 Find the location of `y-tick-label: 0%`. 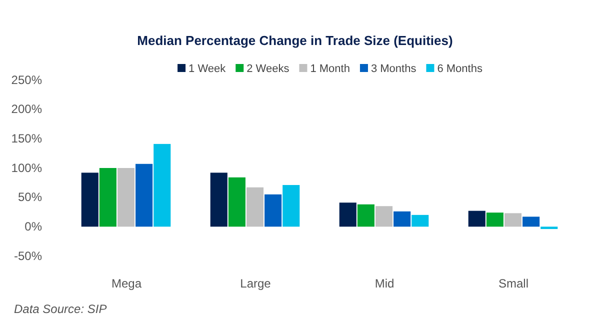

y-tick-label: 0% is located at coordinates (33, 227).